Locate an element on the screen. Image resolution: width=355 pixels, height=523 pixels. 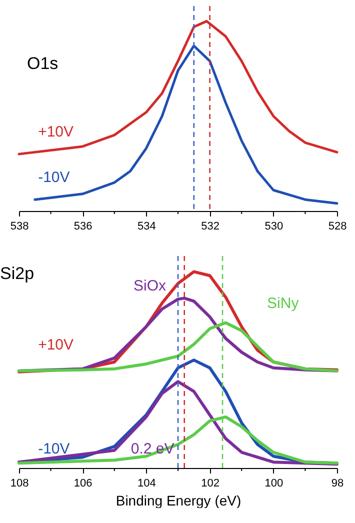
chart-title: Si2p is located at coordinates (17, 273).